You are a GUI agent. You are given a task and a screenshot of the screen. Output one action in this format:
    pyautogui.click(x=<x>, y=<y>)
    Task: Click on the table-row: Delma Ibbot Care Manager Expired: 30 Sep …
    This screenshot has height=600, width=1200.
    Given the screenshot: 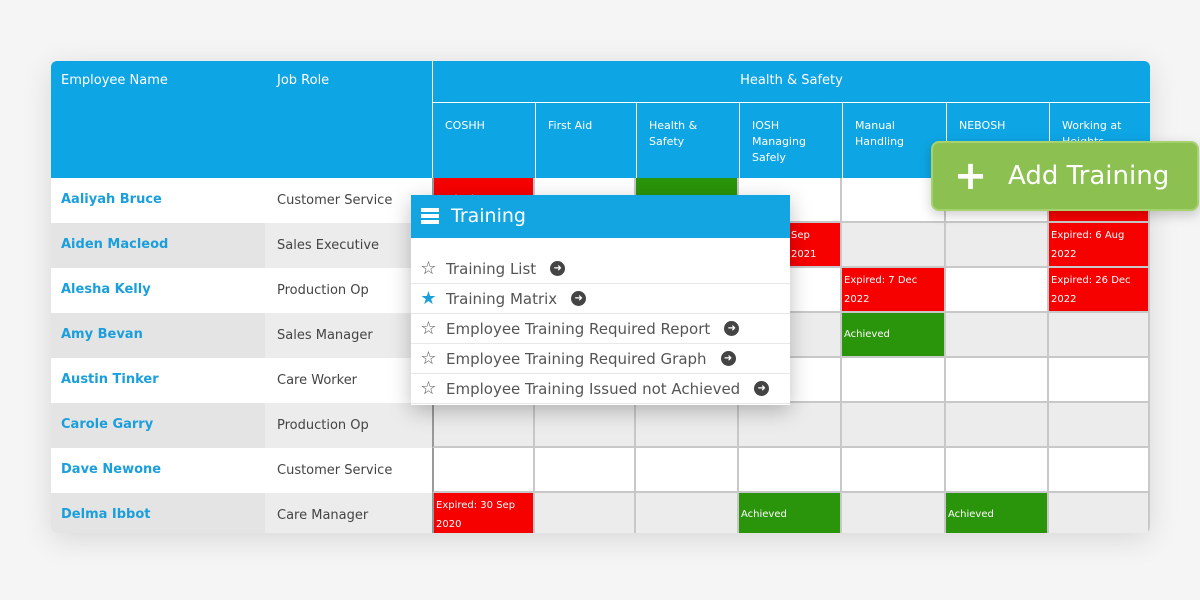 What is the action you would take?
    pyautogui.click(x=600, y=513)
    